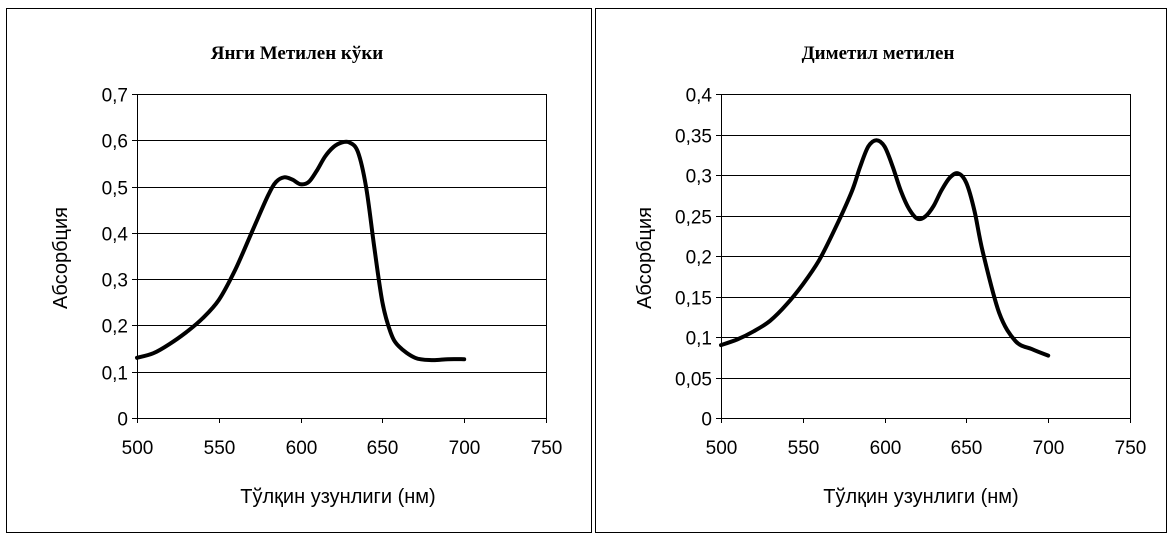 The height and width of the screenshot is (533, 1167). Describe the element at coordinates (878, 53) in the screenshot. I see `chart-title: Диметил метилен` at that location.